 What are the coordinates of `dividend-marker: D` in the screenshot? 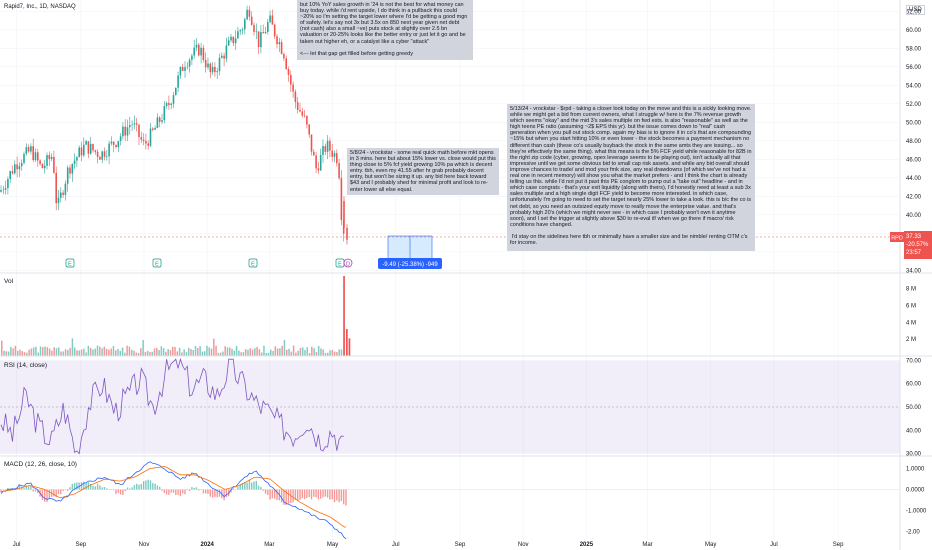 It's located at (348, 263).